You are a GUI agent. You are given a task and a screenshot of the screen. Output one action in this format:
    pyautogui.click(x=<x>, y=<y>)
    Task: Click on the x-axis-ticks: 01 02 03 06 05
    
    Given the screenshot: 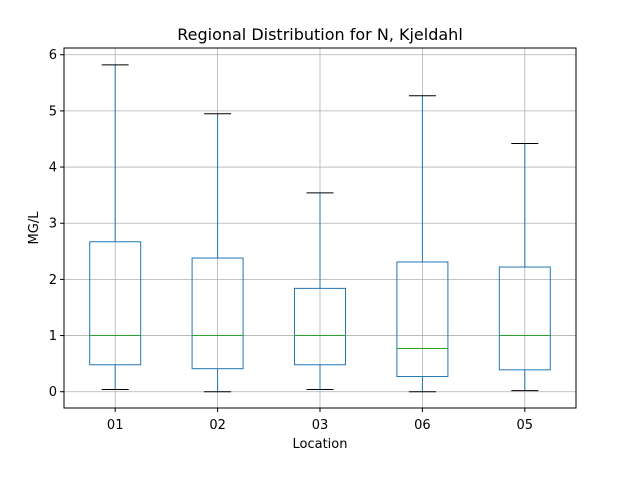 What is the action you would take?
    pyautogui.click(x=320, y=420)
    